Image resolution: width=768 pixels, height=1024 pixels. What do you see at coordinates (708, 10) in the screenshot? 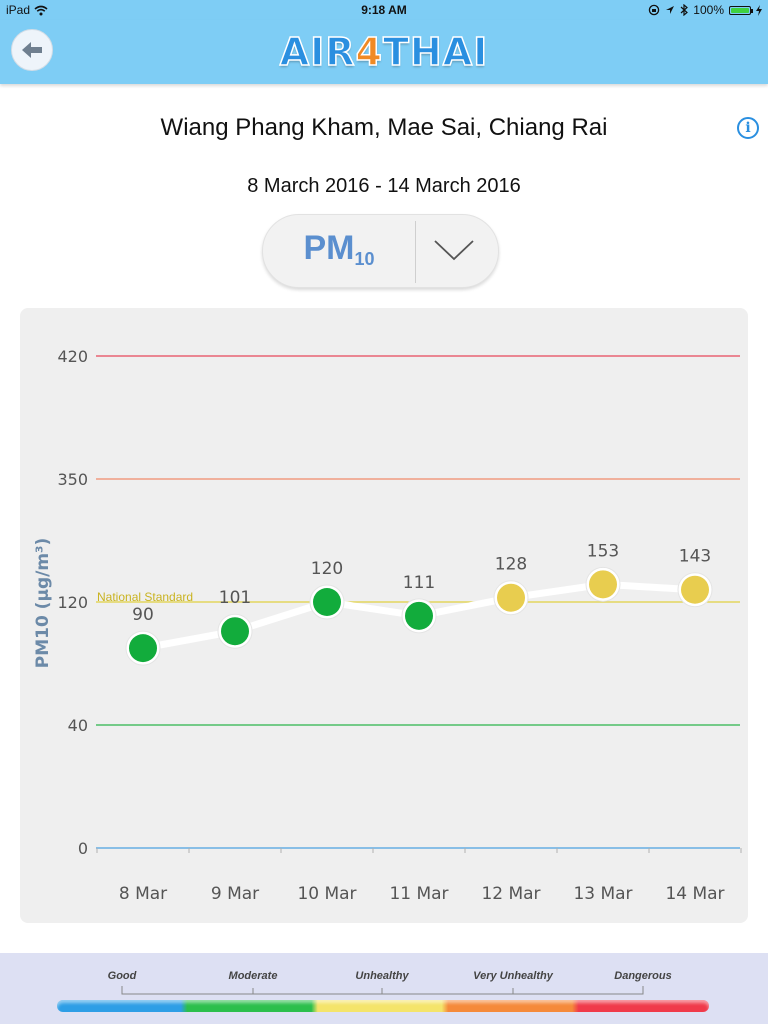
I see `battery-percent: 100%` at bounding box center [708, 10].